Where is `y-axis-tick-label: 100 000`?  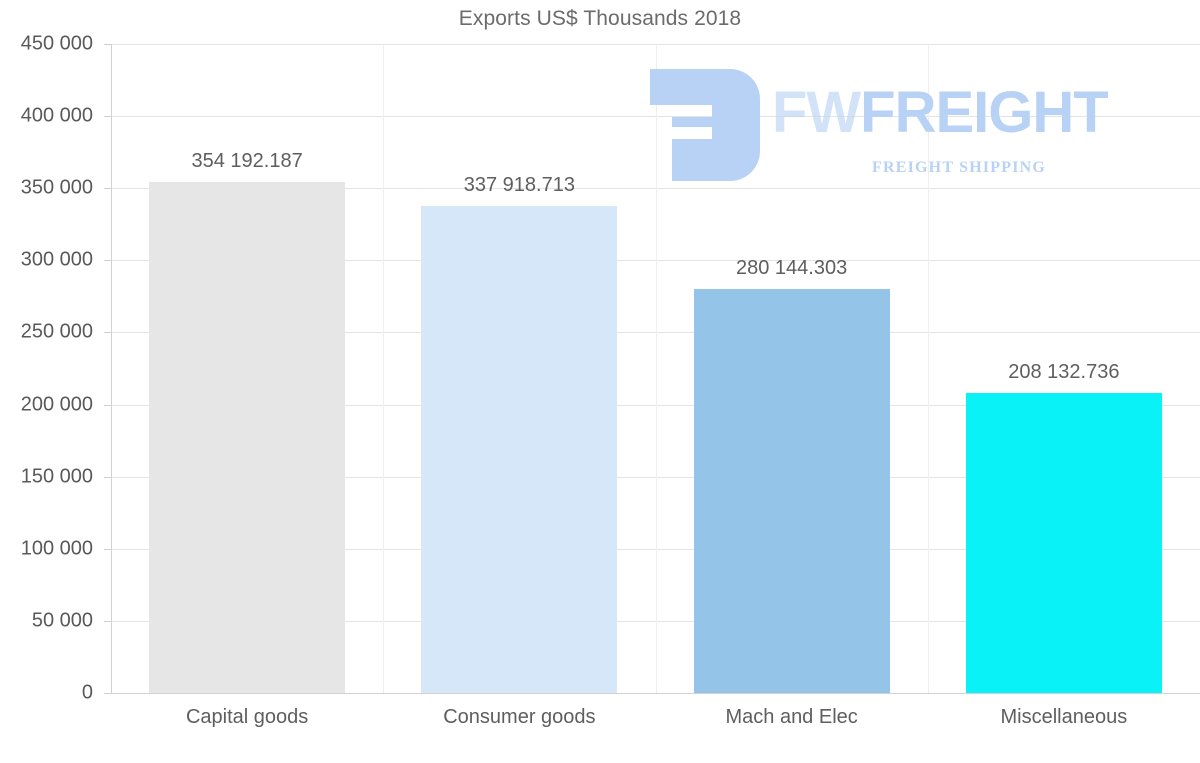 y-axis-tick-label: 100 000 is located at coordinates (56, 548).